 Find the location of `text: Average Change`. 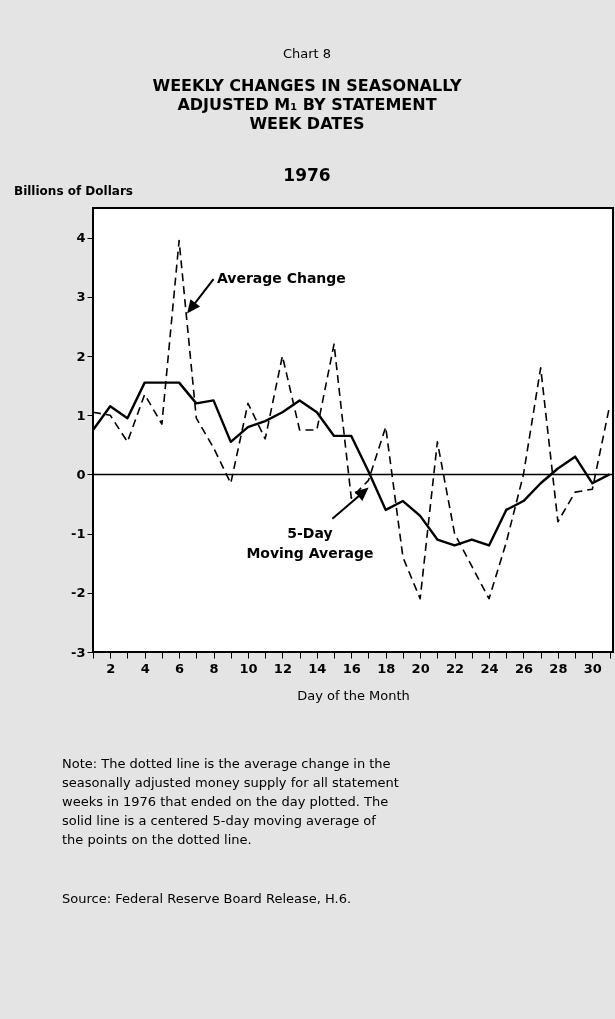

text: Average Change is located at coordinates (281, 278).